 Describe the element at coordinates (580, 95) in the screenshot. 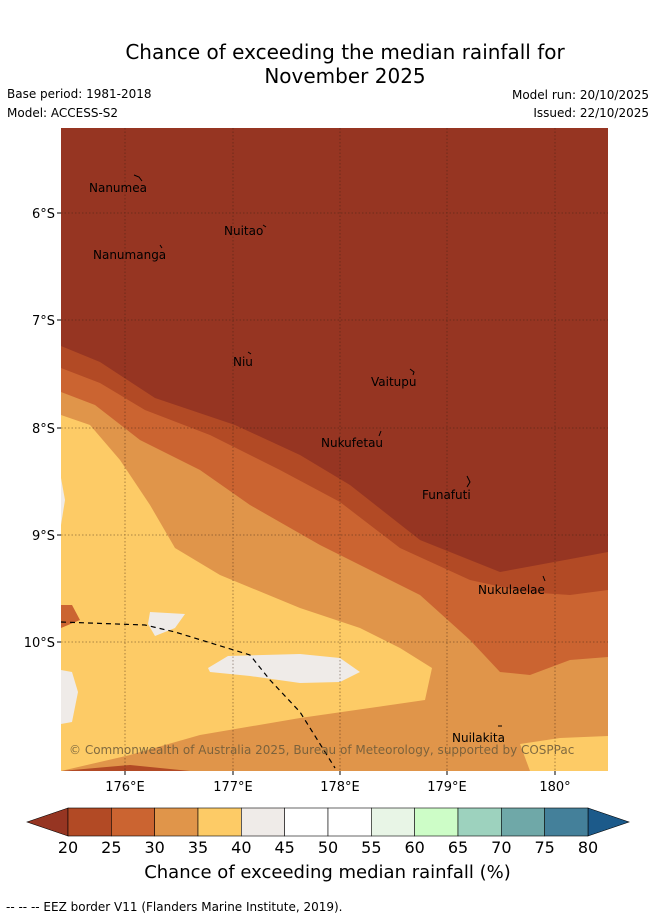

I see `model-run: Model run: 20/10/2025` at that location.